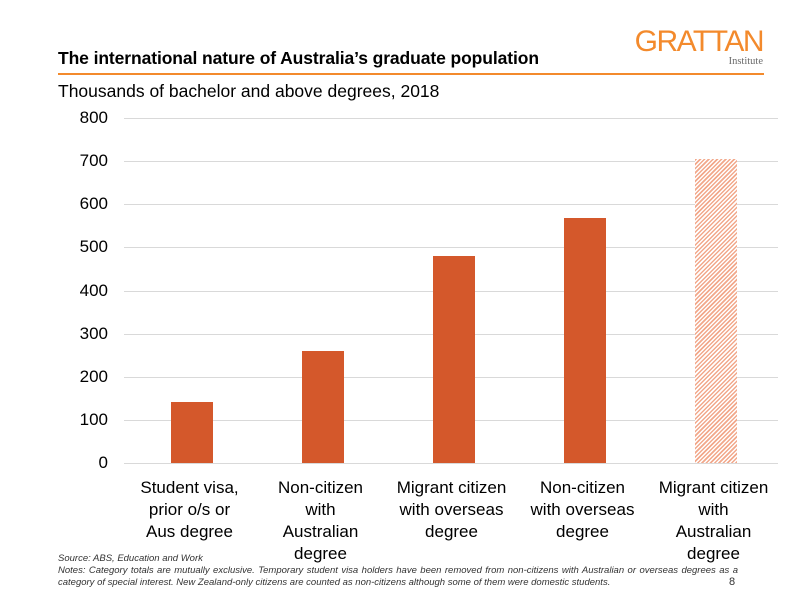  What do you see at coordinates (713, 520) in the screenshot?
I see `x-category-label: Migrant citizen with Australian degree` at bounding box center [713, 520].